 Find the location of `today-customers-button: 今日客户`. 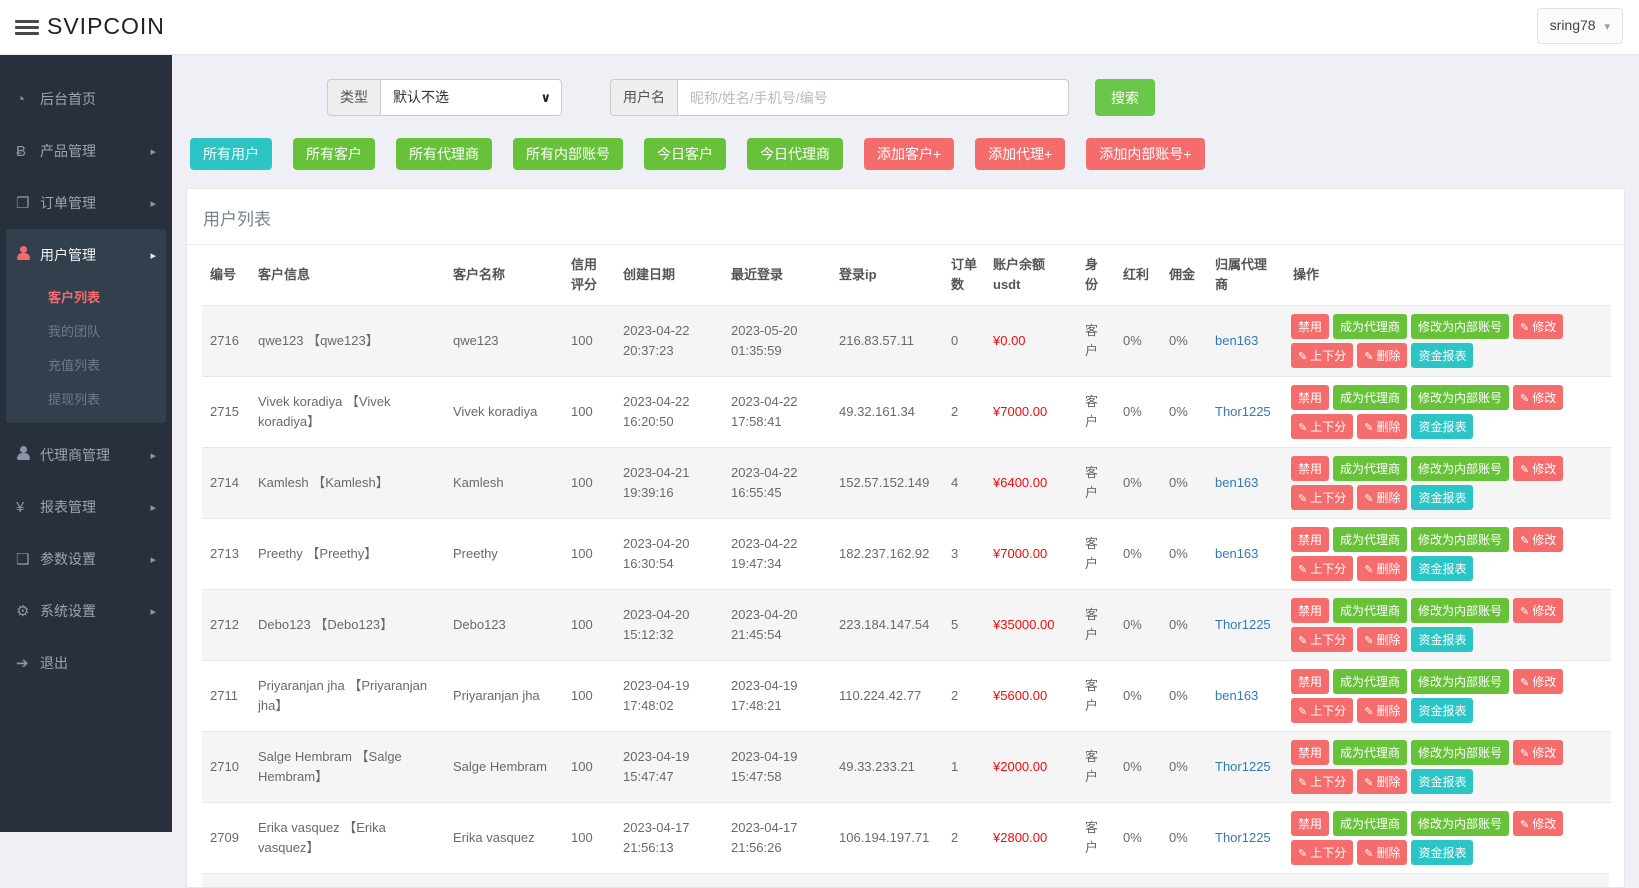

today-customers-button: 今日客户 is located at coordinates (685, 154).